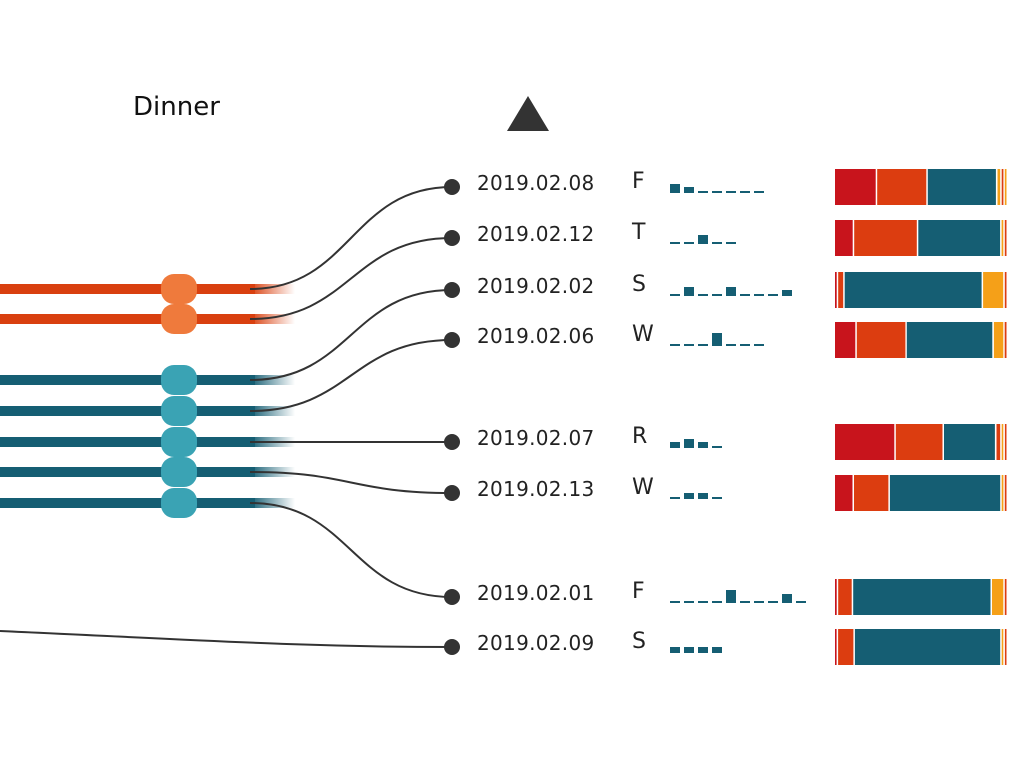 This screenshot has width=1024, height=768. I want to click on row-weekday: W, so click(643, 487).